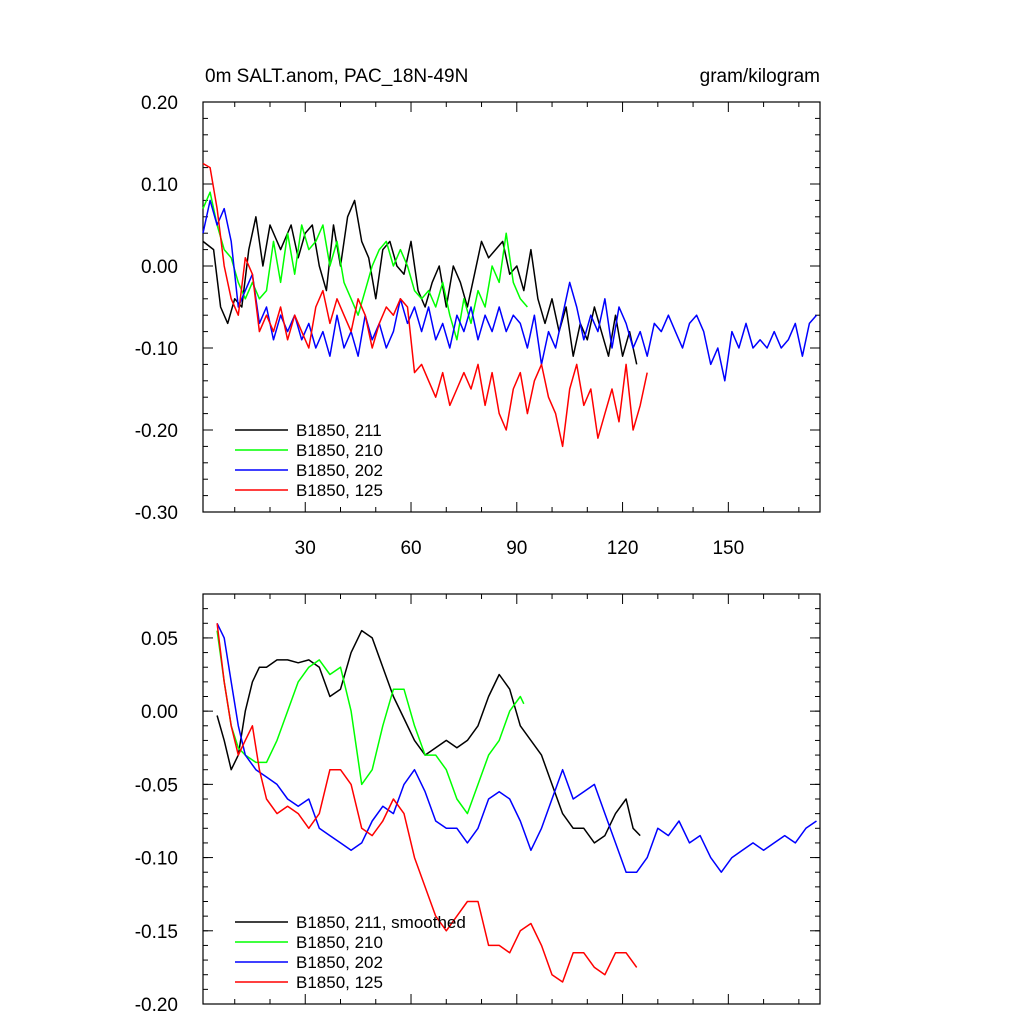 The height and width of the screenshot is (1024, 1024). What do you see at coordinates (410, 548) in the screenshot?
I see `x-tick-label: 60` at bounding box center [410, 548].